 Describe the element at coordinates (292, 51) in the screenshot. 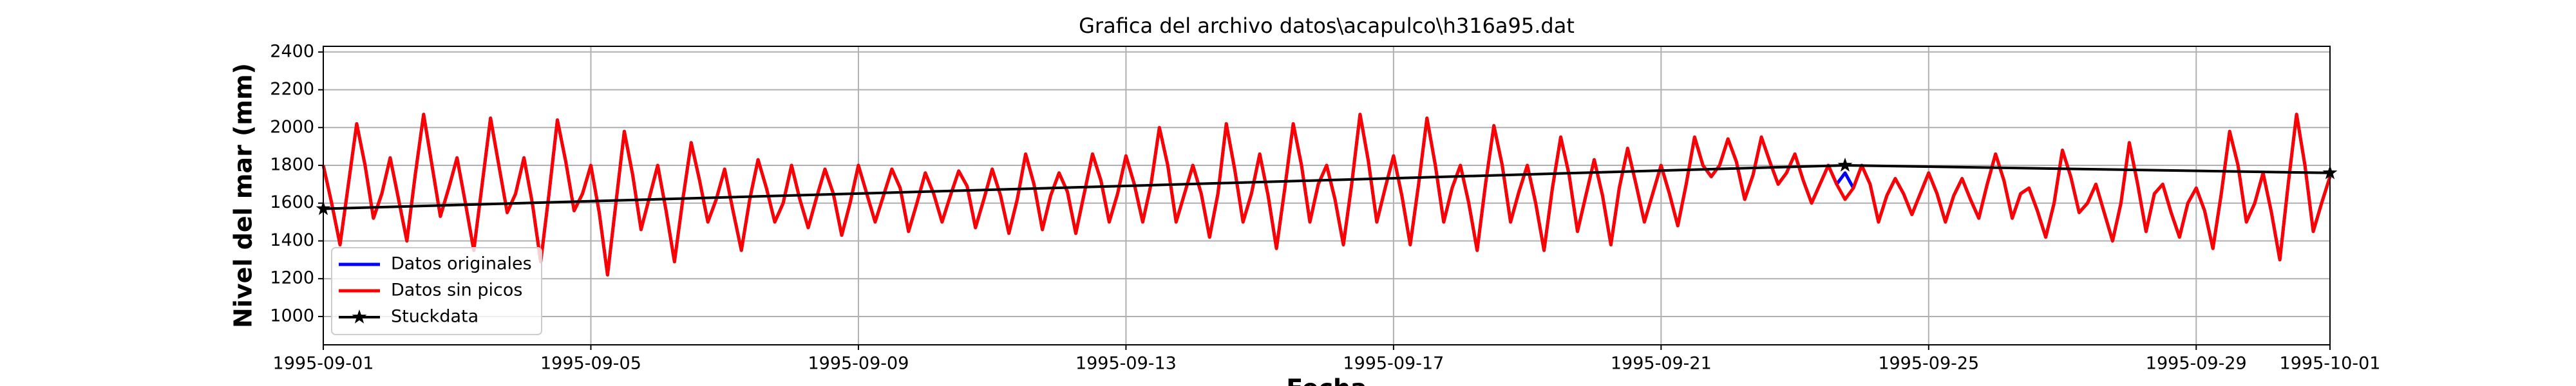

I see `y-tick-label: 2400` at that location.